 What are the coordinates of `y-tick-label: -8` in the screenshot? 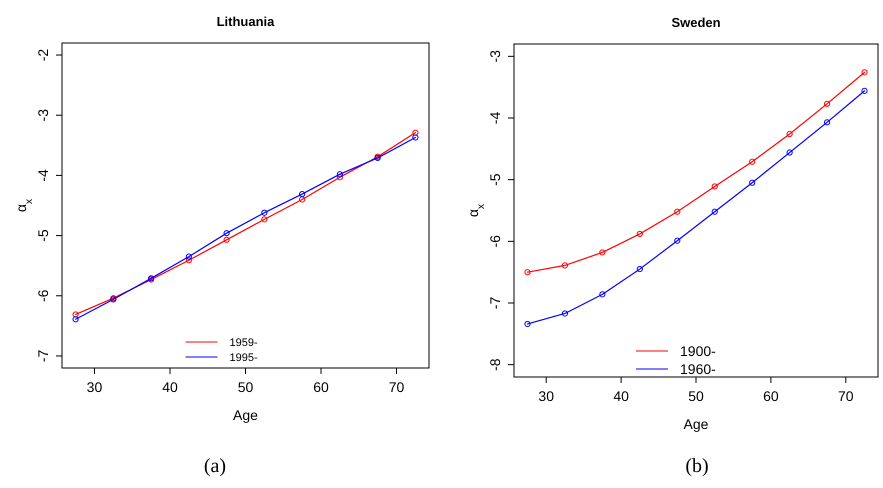 It's located at (495, 364).